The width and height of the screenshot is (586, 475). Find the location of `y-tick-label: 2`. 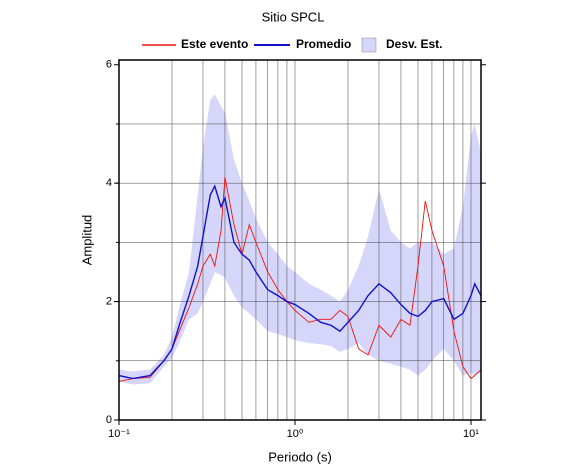

y-tick-label: 2 is located at coordinates (109, 301).